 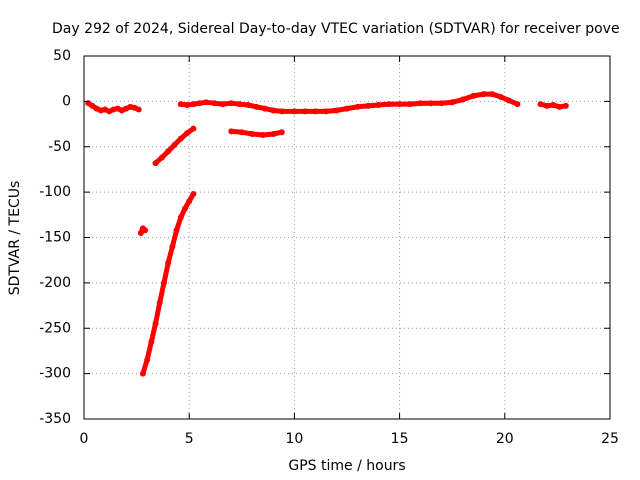 What do you see at coordinates (55, 328) in the screenshot?
I see `y-tick-label: -250` at bounding box center [55, 328].